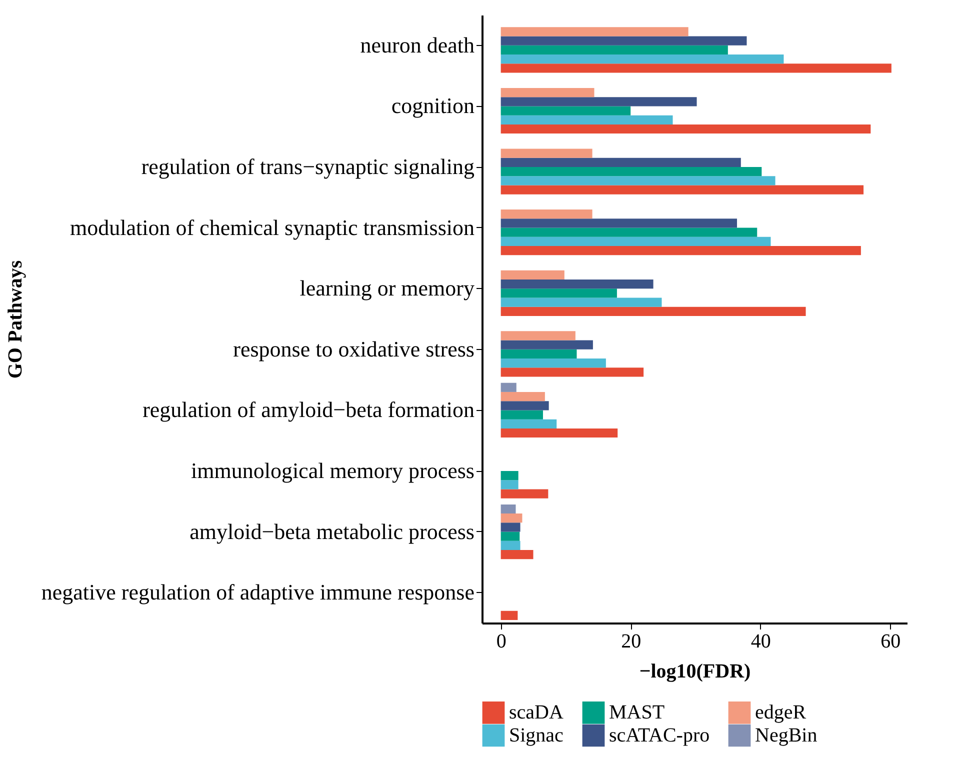 The width and height of the screenshot is (959, 765). Describe the element at coordinates (272, 227) in the screenshot. I see `y-tick-label: modulation of chemical synaptic transmission` at that location.